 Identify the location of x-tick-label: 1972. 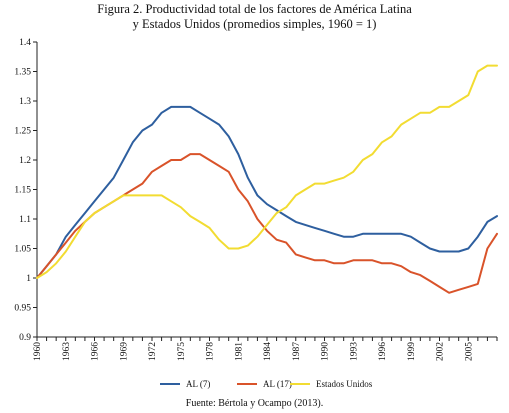
(153, 351).